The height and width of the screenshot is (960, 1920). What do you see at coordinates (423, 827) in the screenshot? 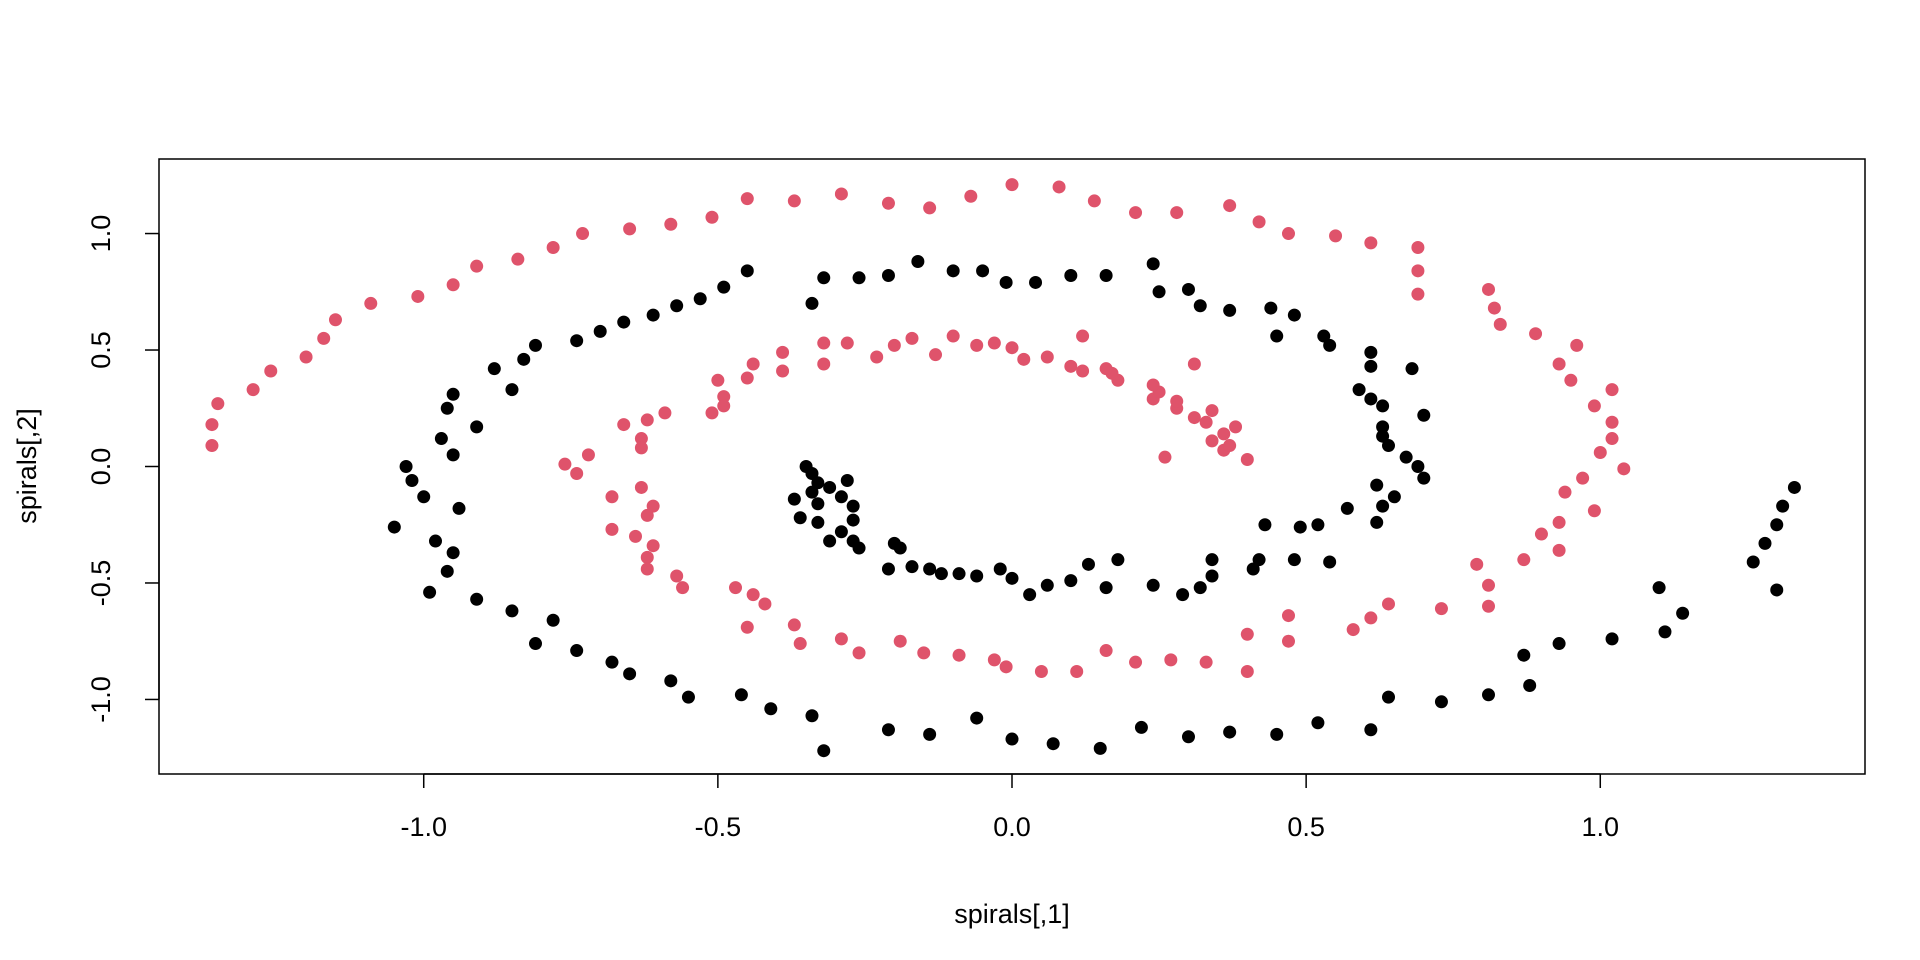
I see `x-tick-label: -1.0` at bounding box center [423, 827].